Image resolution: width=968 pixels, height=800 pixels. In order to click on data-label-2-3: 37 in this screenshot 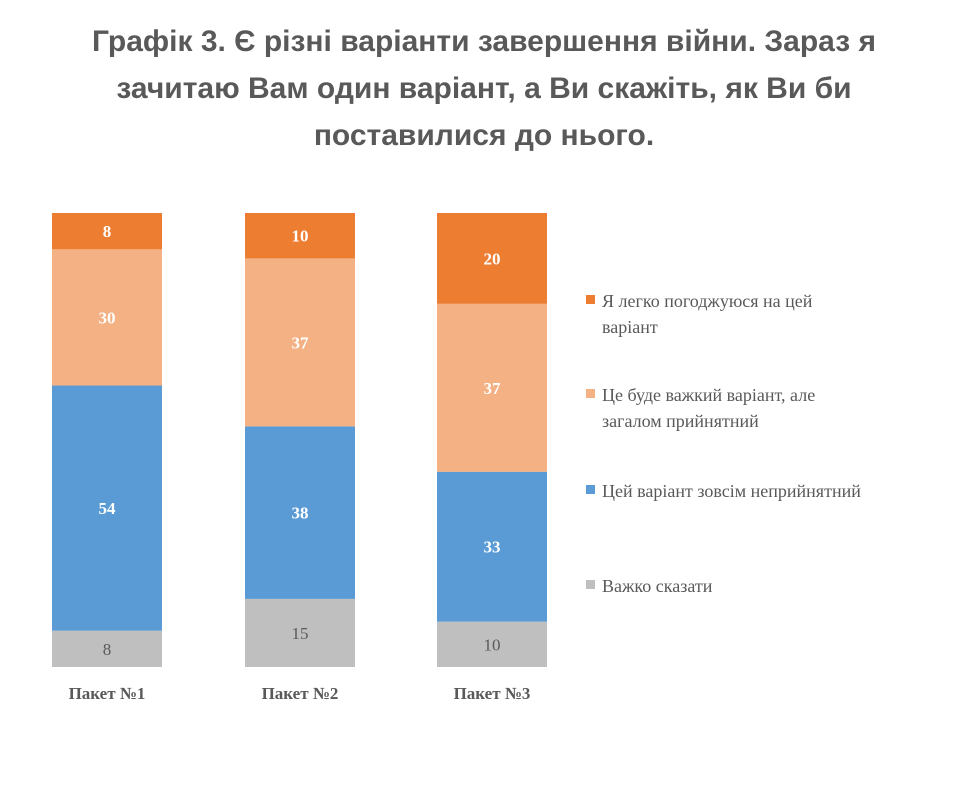, I will do `click(301, 342)`.